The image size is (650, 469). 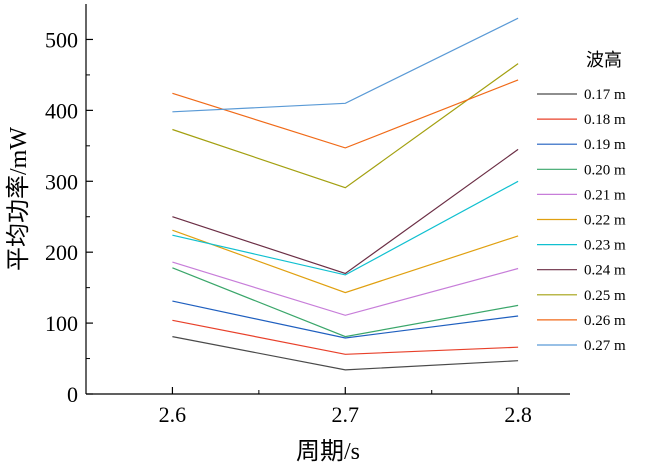 What do you see at coordinates (605, 346) in the screenshot?
I see `legend-label: 0.27 m` at bounding box center [605, 346].